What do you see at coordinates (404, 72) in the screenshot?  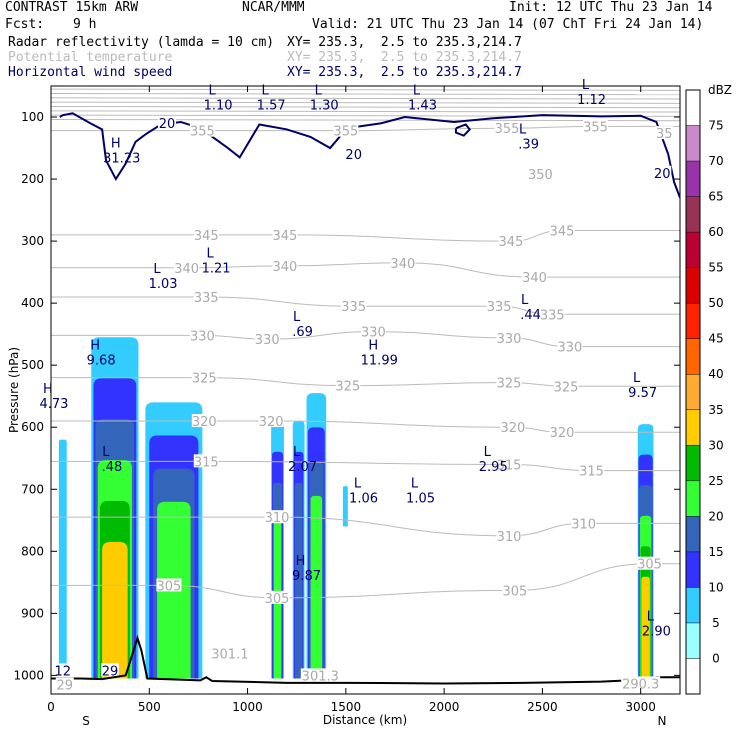 I see `field3-xy: XY= 235.3, 2.5 to 235.3,214.7` at bounding box center [404, 72].